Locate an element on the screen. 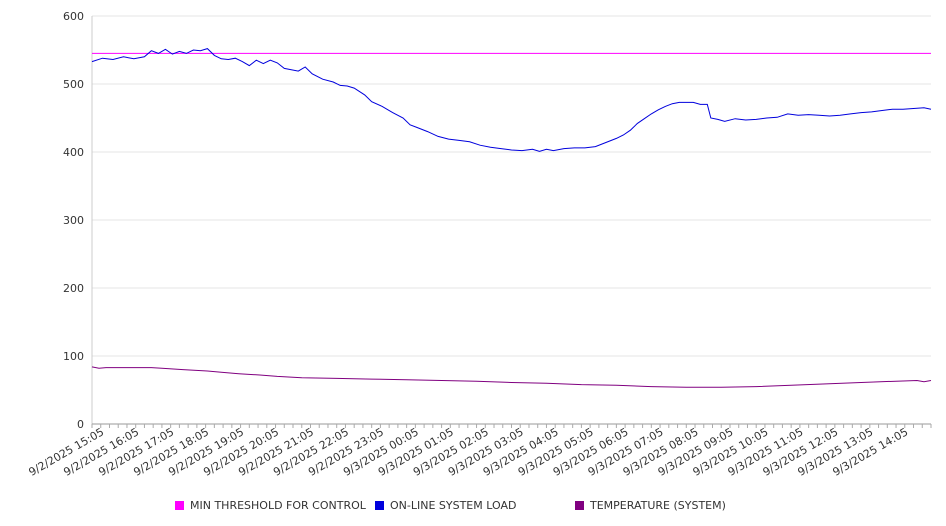  y-tick-label: 0 is located at coordinates (80, 424).